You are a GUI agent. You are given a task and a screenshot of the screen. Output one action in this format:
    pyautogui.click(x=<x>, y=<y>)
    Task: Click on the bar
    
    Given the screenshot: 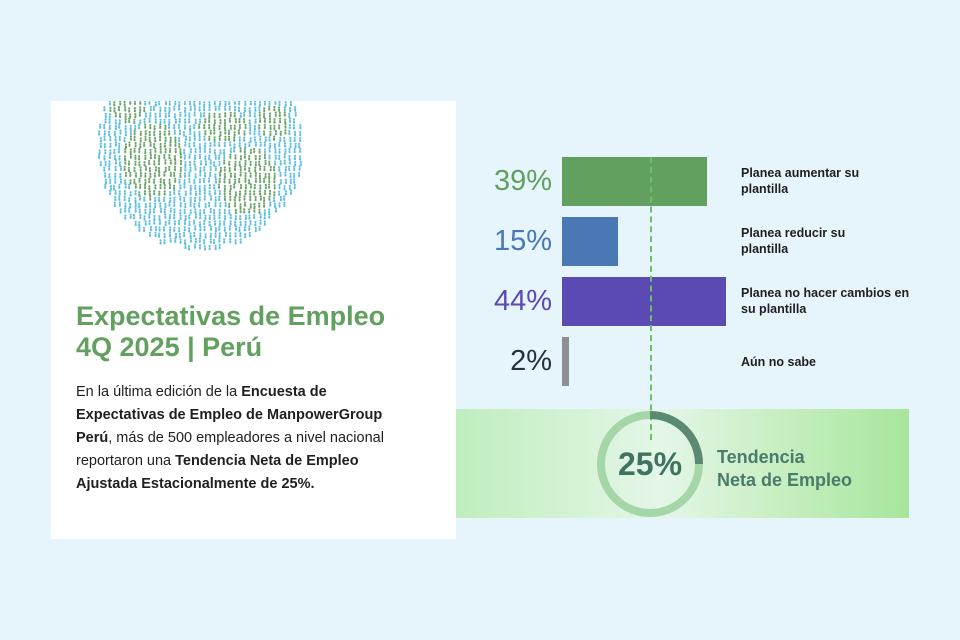 What is the action you would take?
    pyautogui.click(x=566, y=361)
    